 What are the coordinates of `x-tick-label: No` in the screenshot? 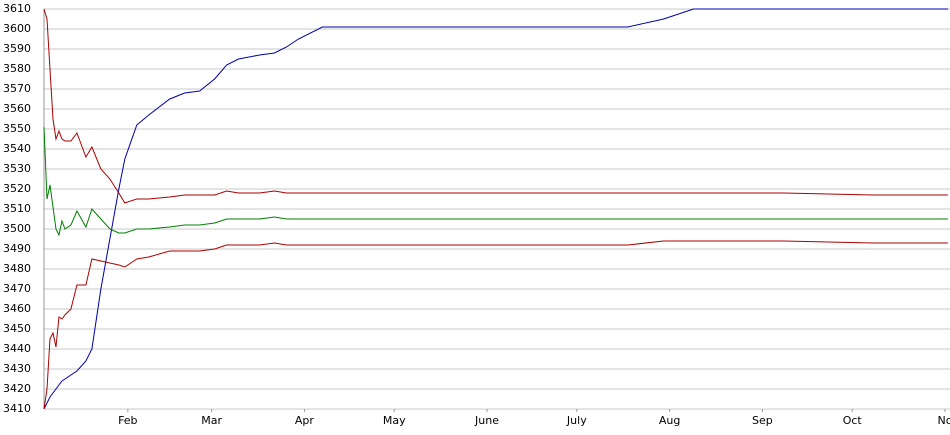 It's located at (944, 420).